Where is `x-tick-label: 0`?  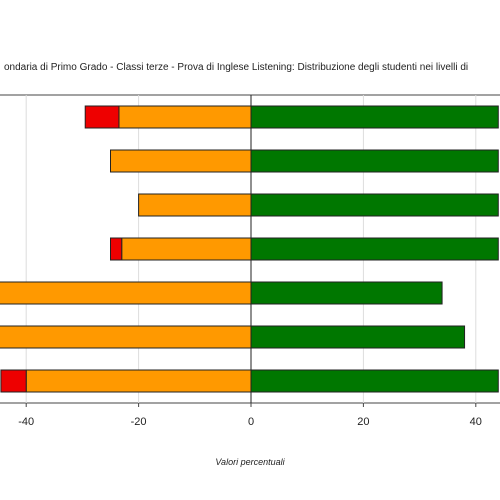 x-tick-label: 0 is located at coordinates (251, 422).